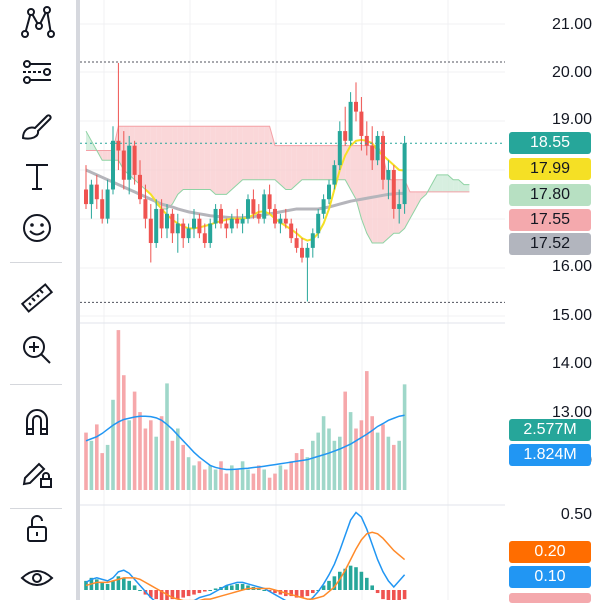 The image size is (600, 603). I want to click on last-price-tag: 18.55, so click(550, 143).